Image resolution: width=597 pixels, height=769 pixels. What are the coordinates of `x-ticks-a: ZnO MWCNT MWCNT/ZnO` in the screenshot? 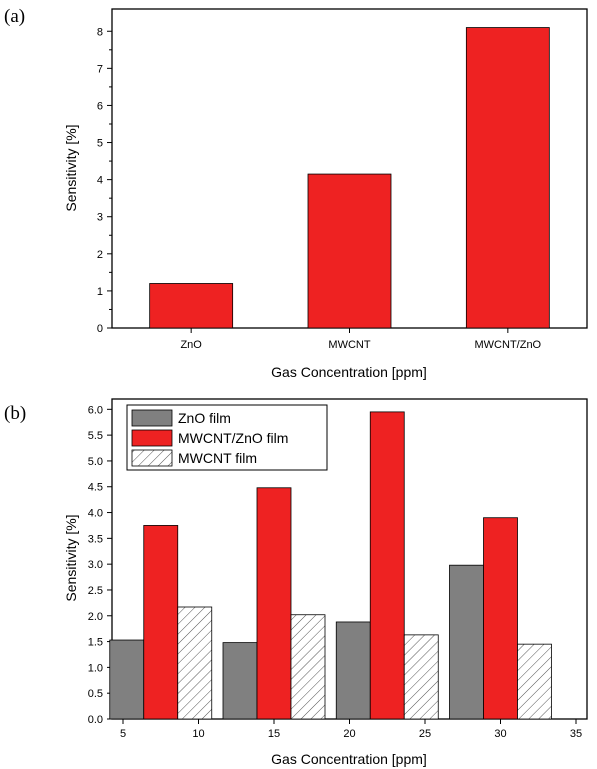 It's located at (361, 339).